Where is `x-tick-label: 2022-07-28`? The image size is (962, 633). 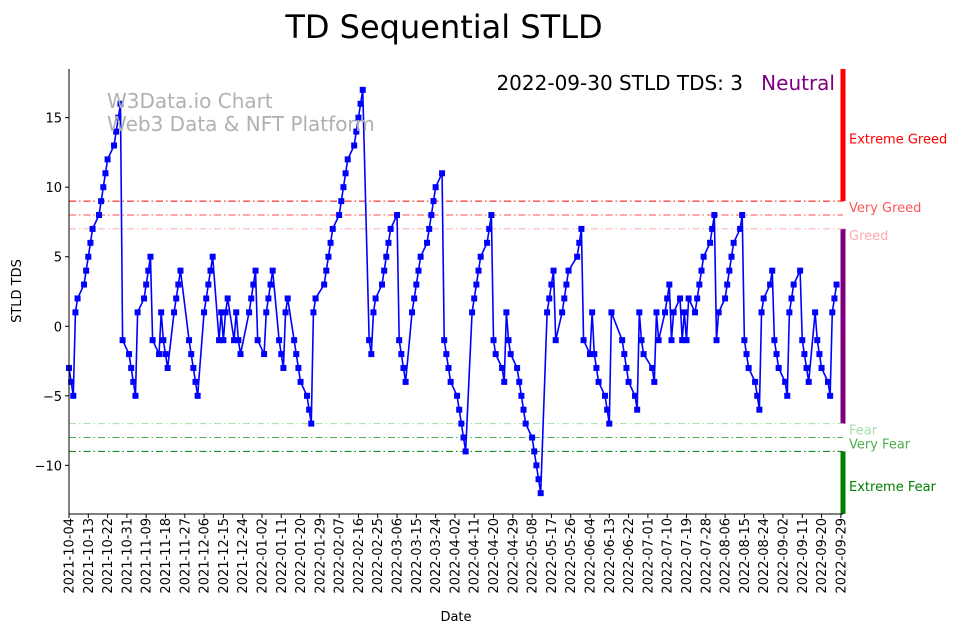
x-tick-label: 2022-07-28 is located at coordinates (706, 556).